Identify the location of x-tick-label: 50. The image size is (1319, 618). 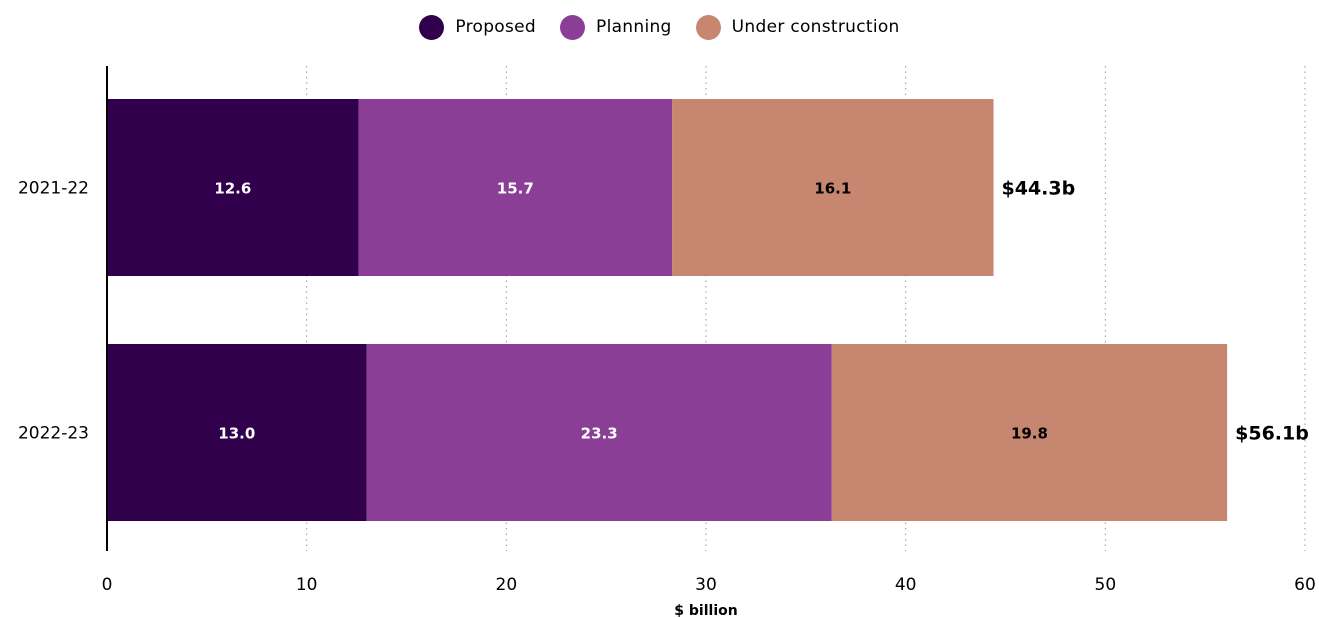
(1106, 585).